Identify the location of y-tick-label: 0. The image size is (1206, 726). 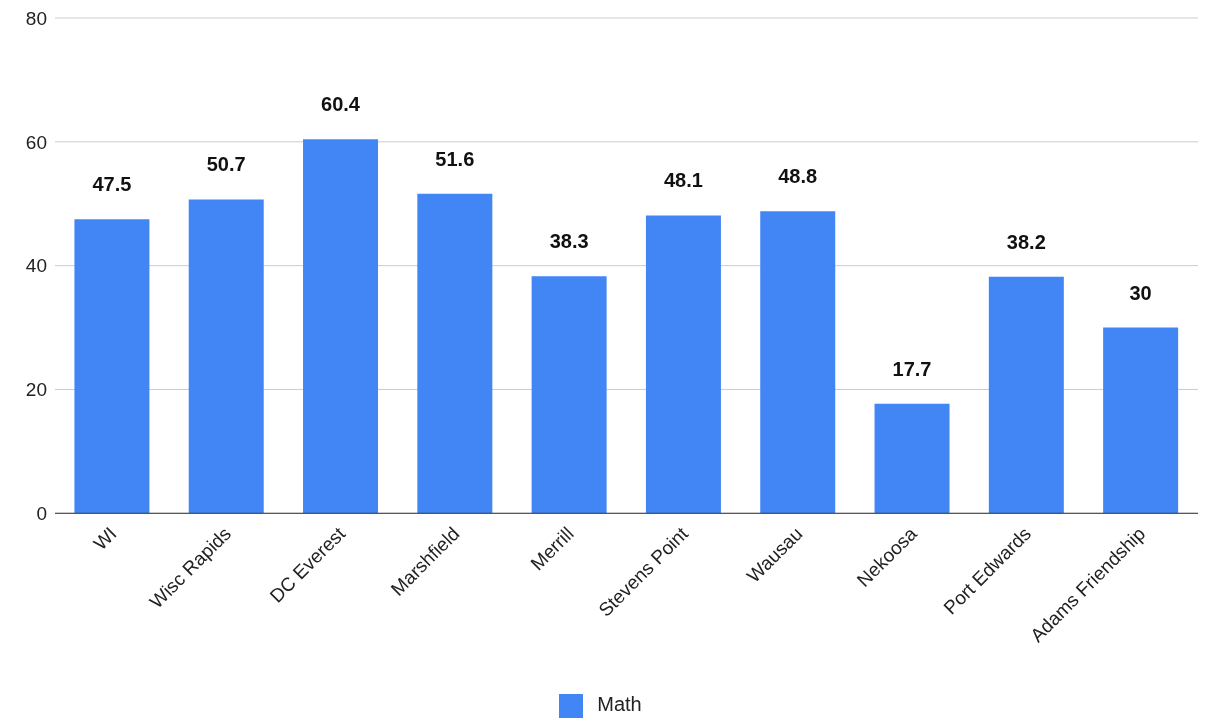
(41, 514).